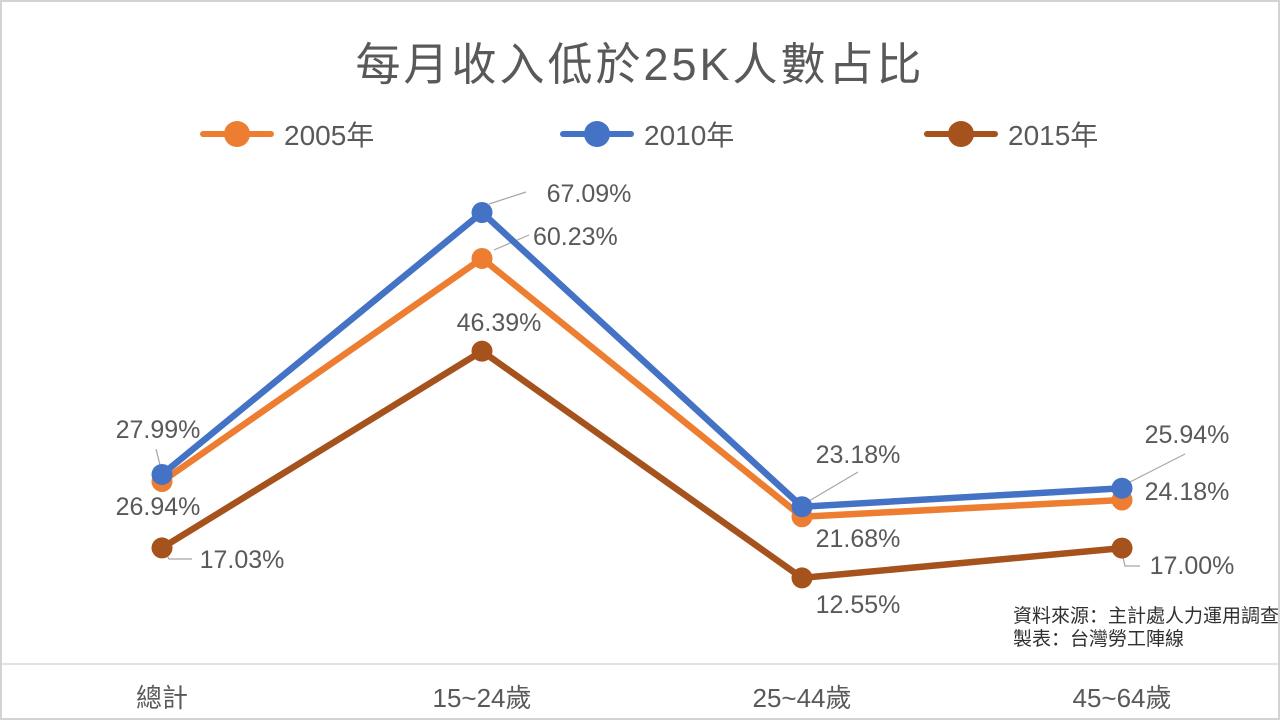 Image resolution: width=1280 pixels, height=720 pixels. Describe the element at coordinates (482, 698) in the screenshot. I see `x-axis-label-15-24: 15~24歲` at that location.